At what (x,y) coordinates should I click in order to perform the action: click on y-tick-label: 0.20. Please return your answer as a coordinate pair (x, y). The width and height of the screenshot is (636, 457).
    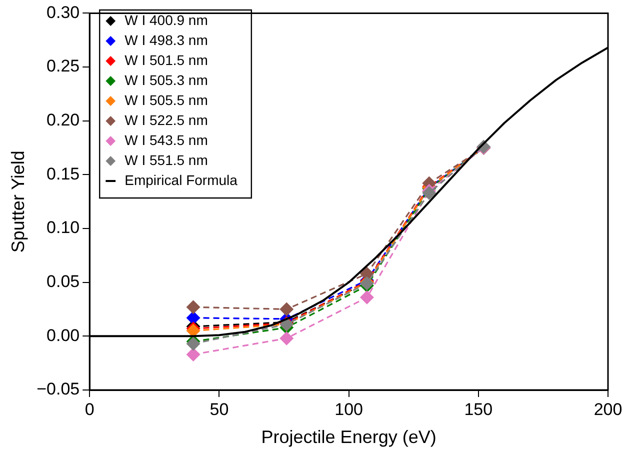
    Looking at the image, I should click on (63, 120).